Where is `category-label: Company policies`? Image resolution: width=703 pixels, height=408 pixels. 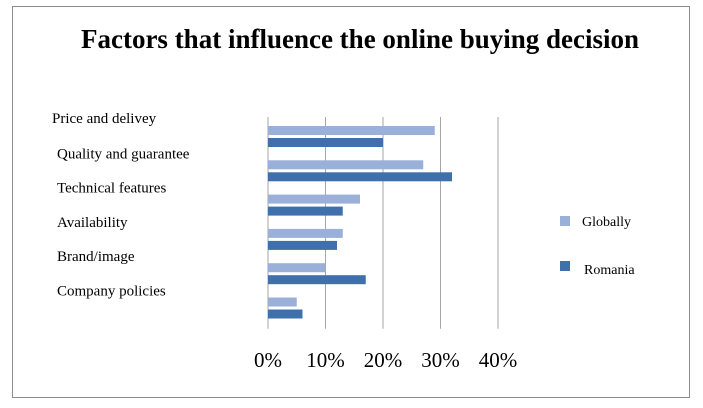 category-label: Company policies is located at coordinates (111, 292).